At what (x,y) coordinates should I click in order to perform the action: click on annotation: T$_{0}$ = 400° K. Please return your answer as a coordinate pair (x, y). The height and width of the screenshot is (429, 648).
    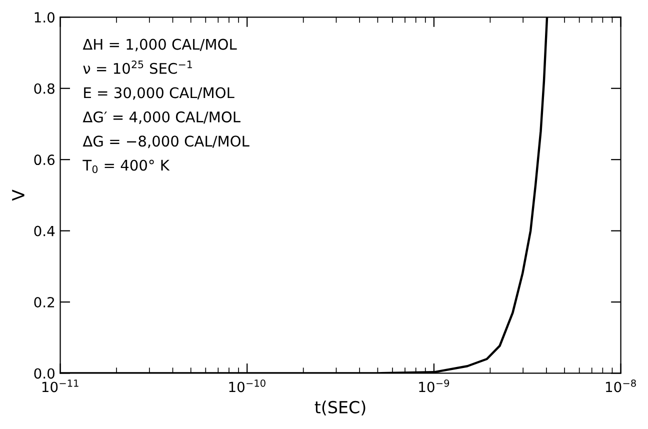
    Looking at the image, I should click on (126, 167).